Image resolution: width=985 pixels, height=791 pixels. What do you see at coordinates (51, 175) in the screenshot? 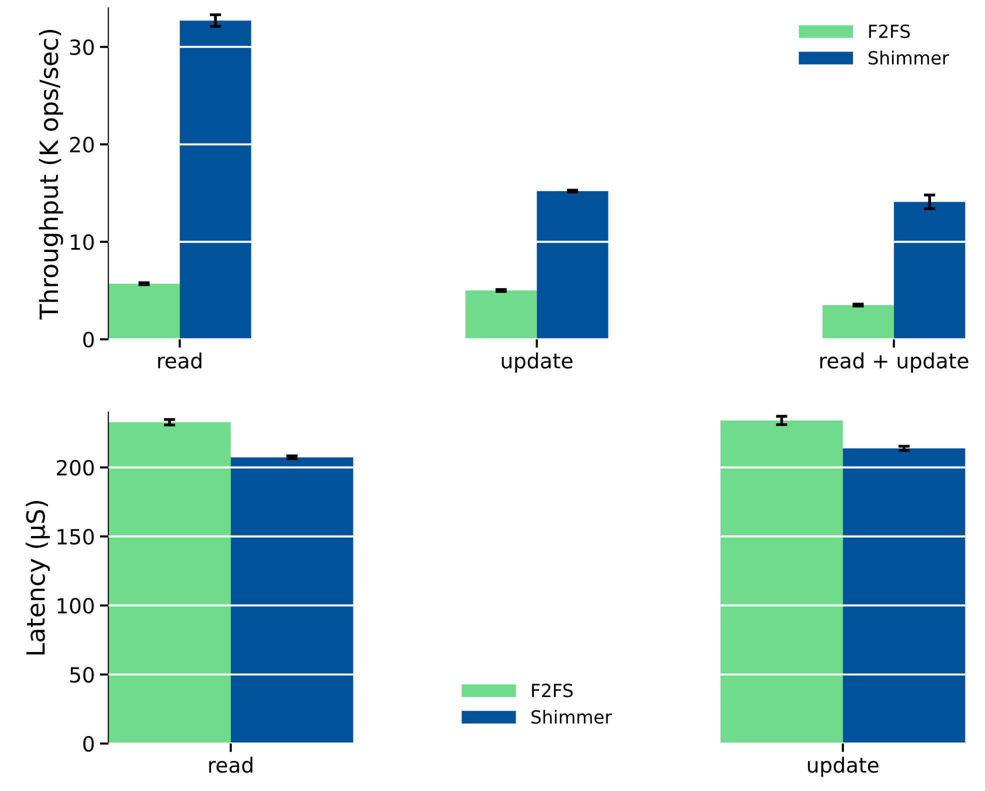
I see `y-axis-title: Throughput (K ops/sec)` at bounding box center [51, 175].